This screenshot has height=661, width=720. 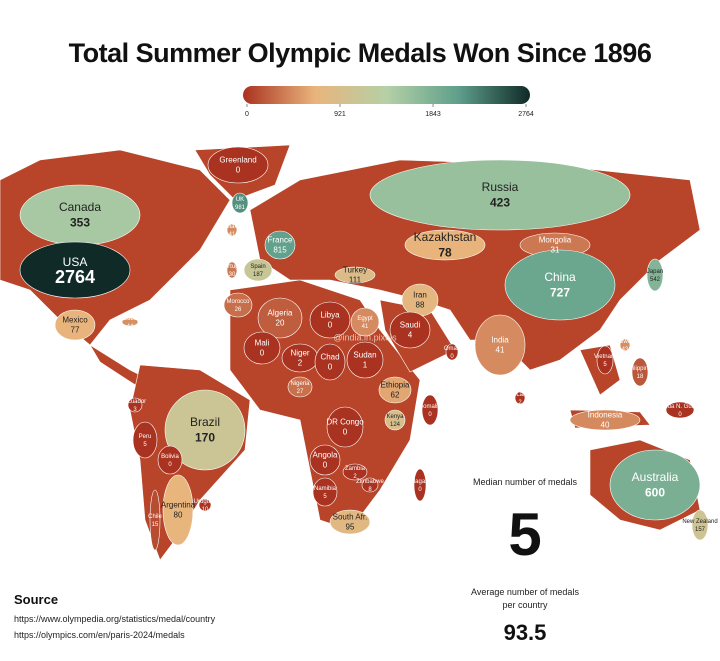 What do you see at coordinates (257, 267) in the screenshot?
I see `country-name: Spain` at bounding box center [257, 267].